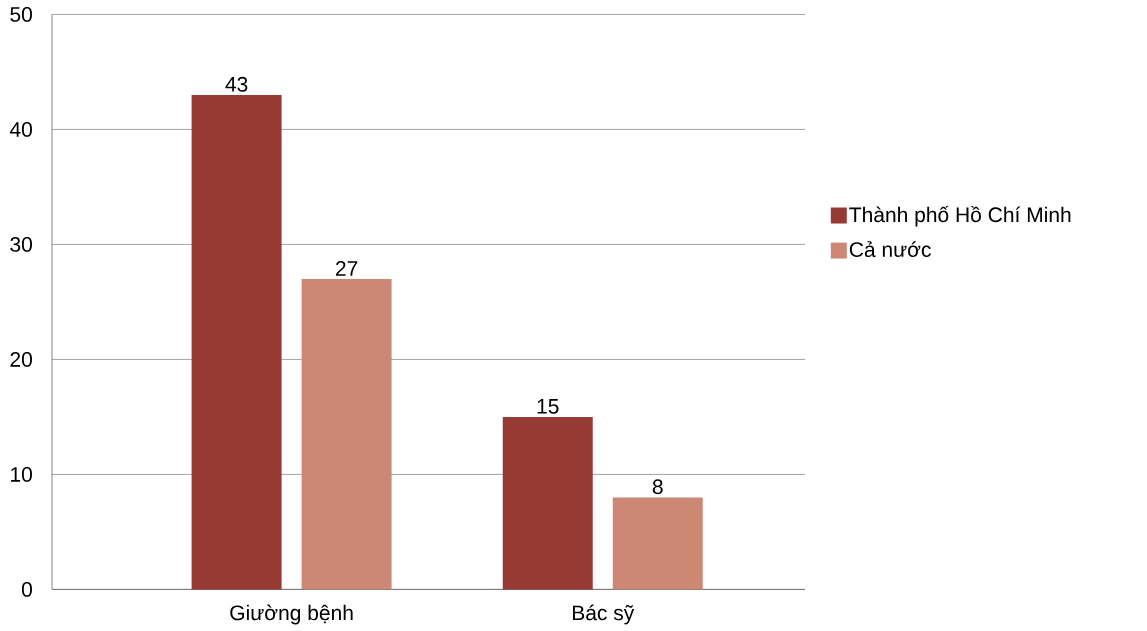  Describe the element at coordinates (657, 486) in the screenshot. I see `data-label: 8` at that location.